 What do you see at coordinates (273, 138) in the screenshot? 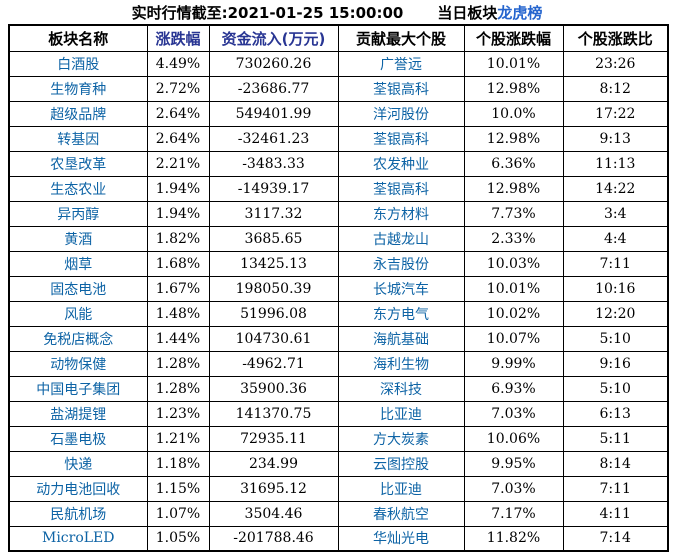
I see `capital-inflow-value: -32461.23` at bounding box center [273, 138].